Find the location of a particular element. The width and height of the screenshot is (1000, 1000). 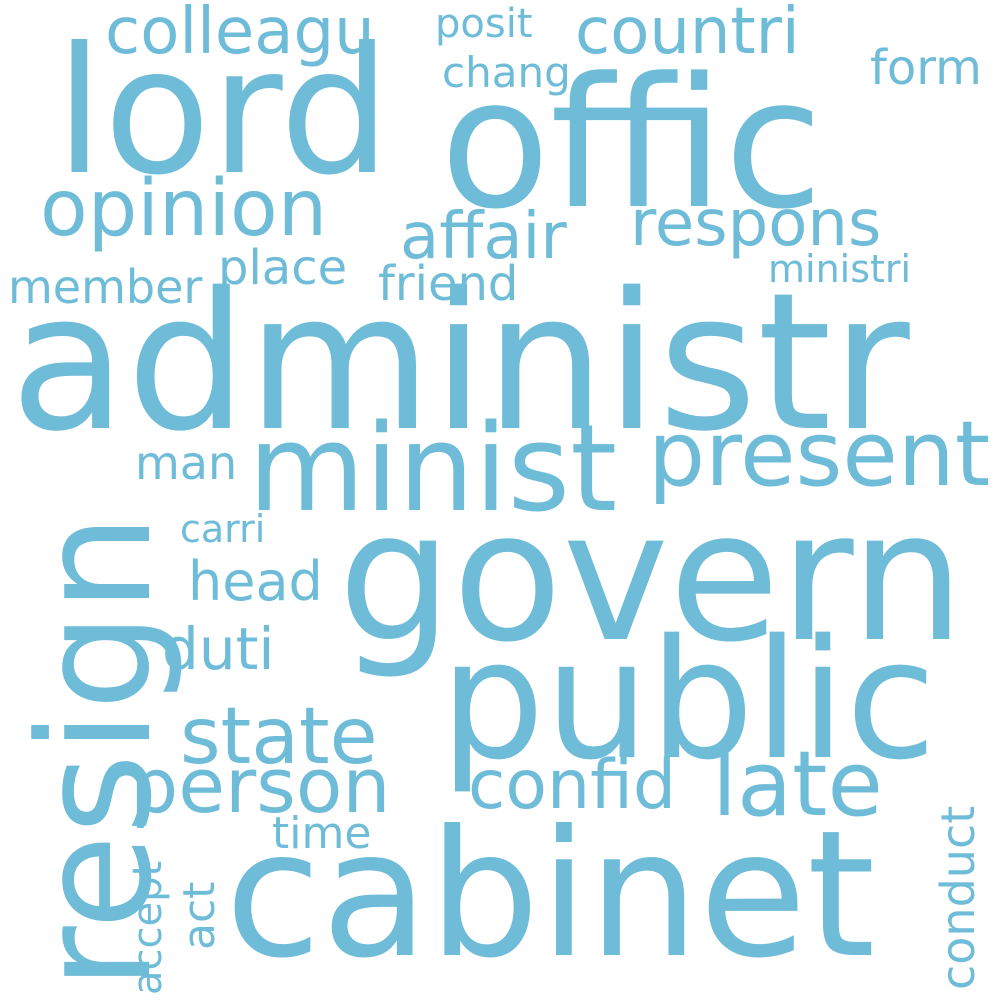

word-conduct: conduct is located at coordinates (958, 897).